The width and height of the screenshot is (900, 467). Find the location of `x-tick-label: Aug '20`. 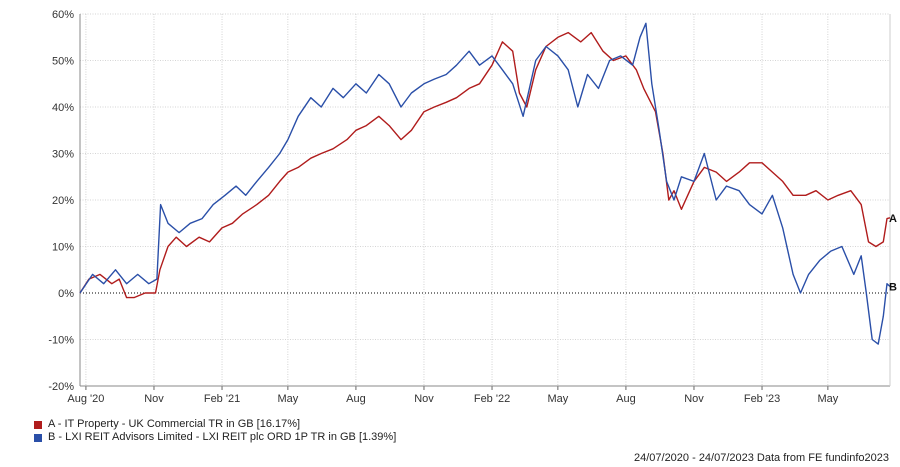

x-tick-label: Aug '20 is located at coordinates (85, 399).